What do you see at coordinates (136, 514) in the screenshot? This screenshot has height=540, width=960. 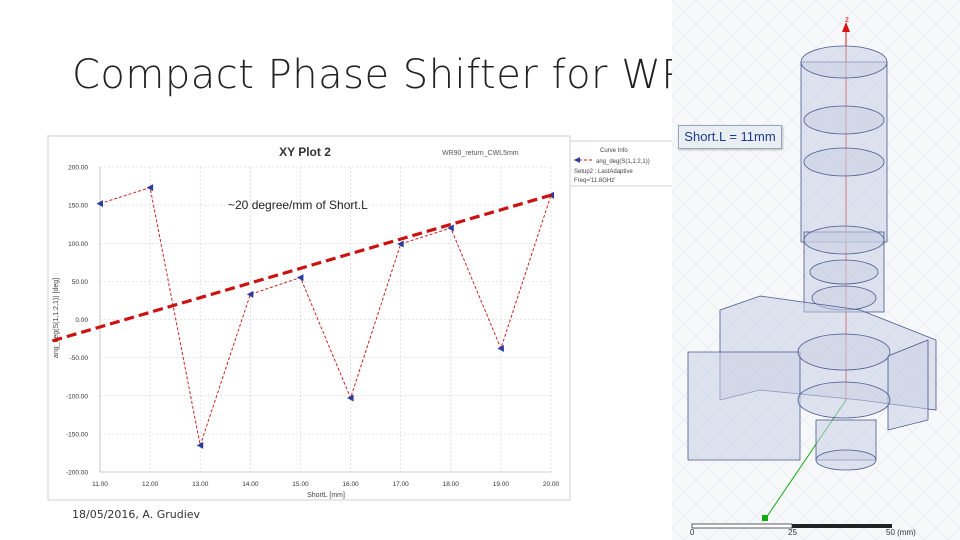 I see `footer: 18/05/2016, A. Grudiev` at bounding box center [136, 514].